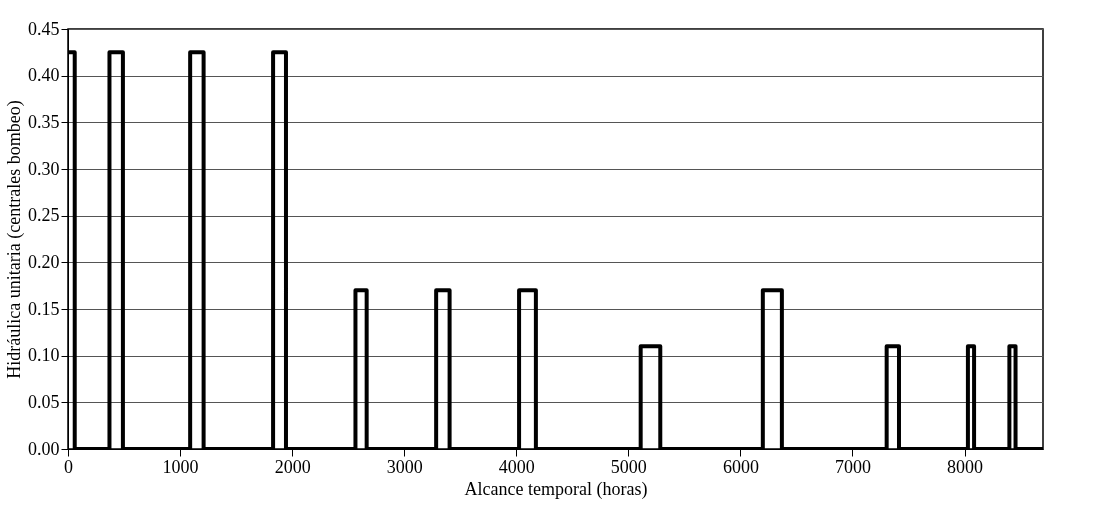  Describe the element at coordinates (404, 466) in the screenshot. I see `x-tick-label: 3000` at that location.